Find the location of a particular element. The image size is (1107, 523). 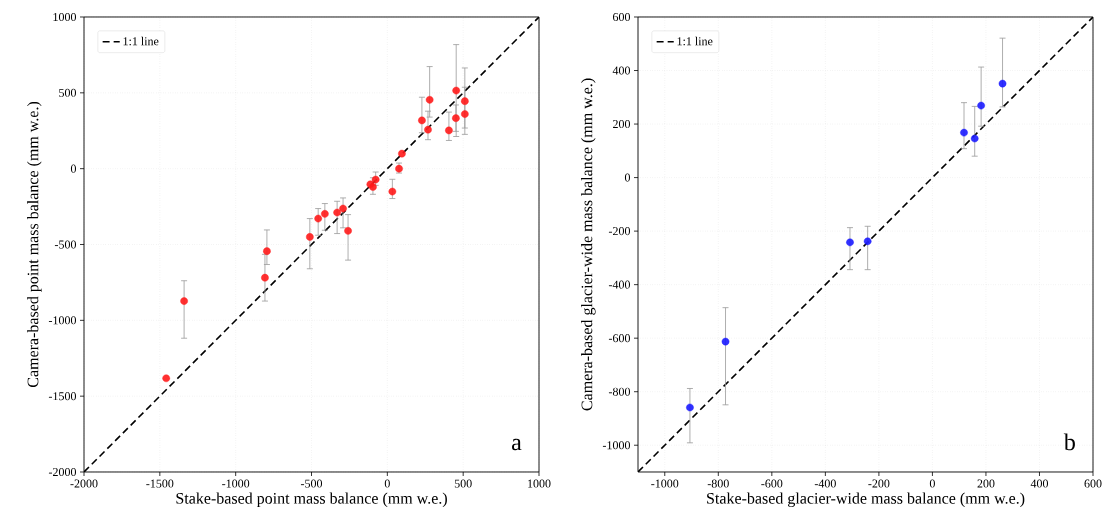

y-tick-label: 500 is located at coordinates (68, 92).